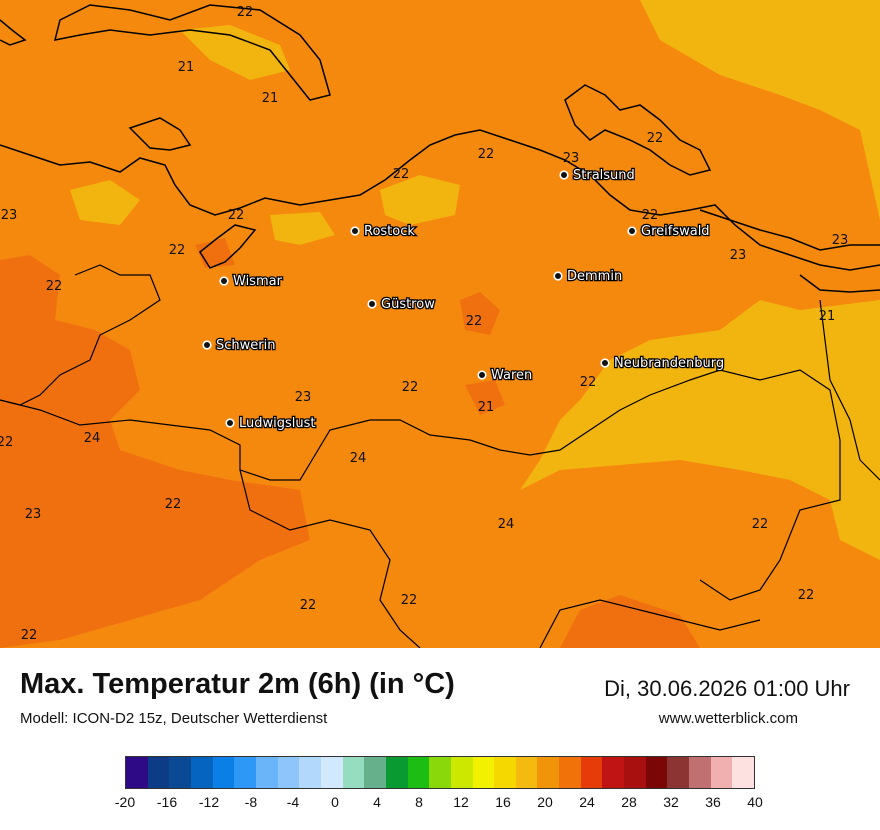 This screenshot has height=830, width=880. What do you see at coordinates (105, 202) in the screenshot?
I see `cool-region-northwest` at bounding box center [105, 202].